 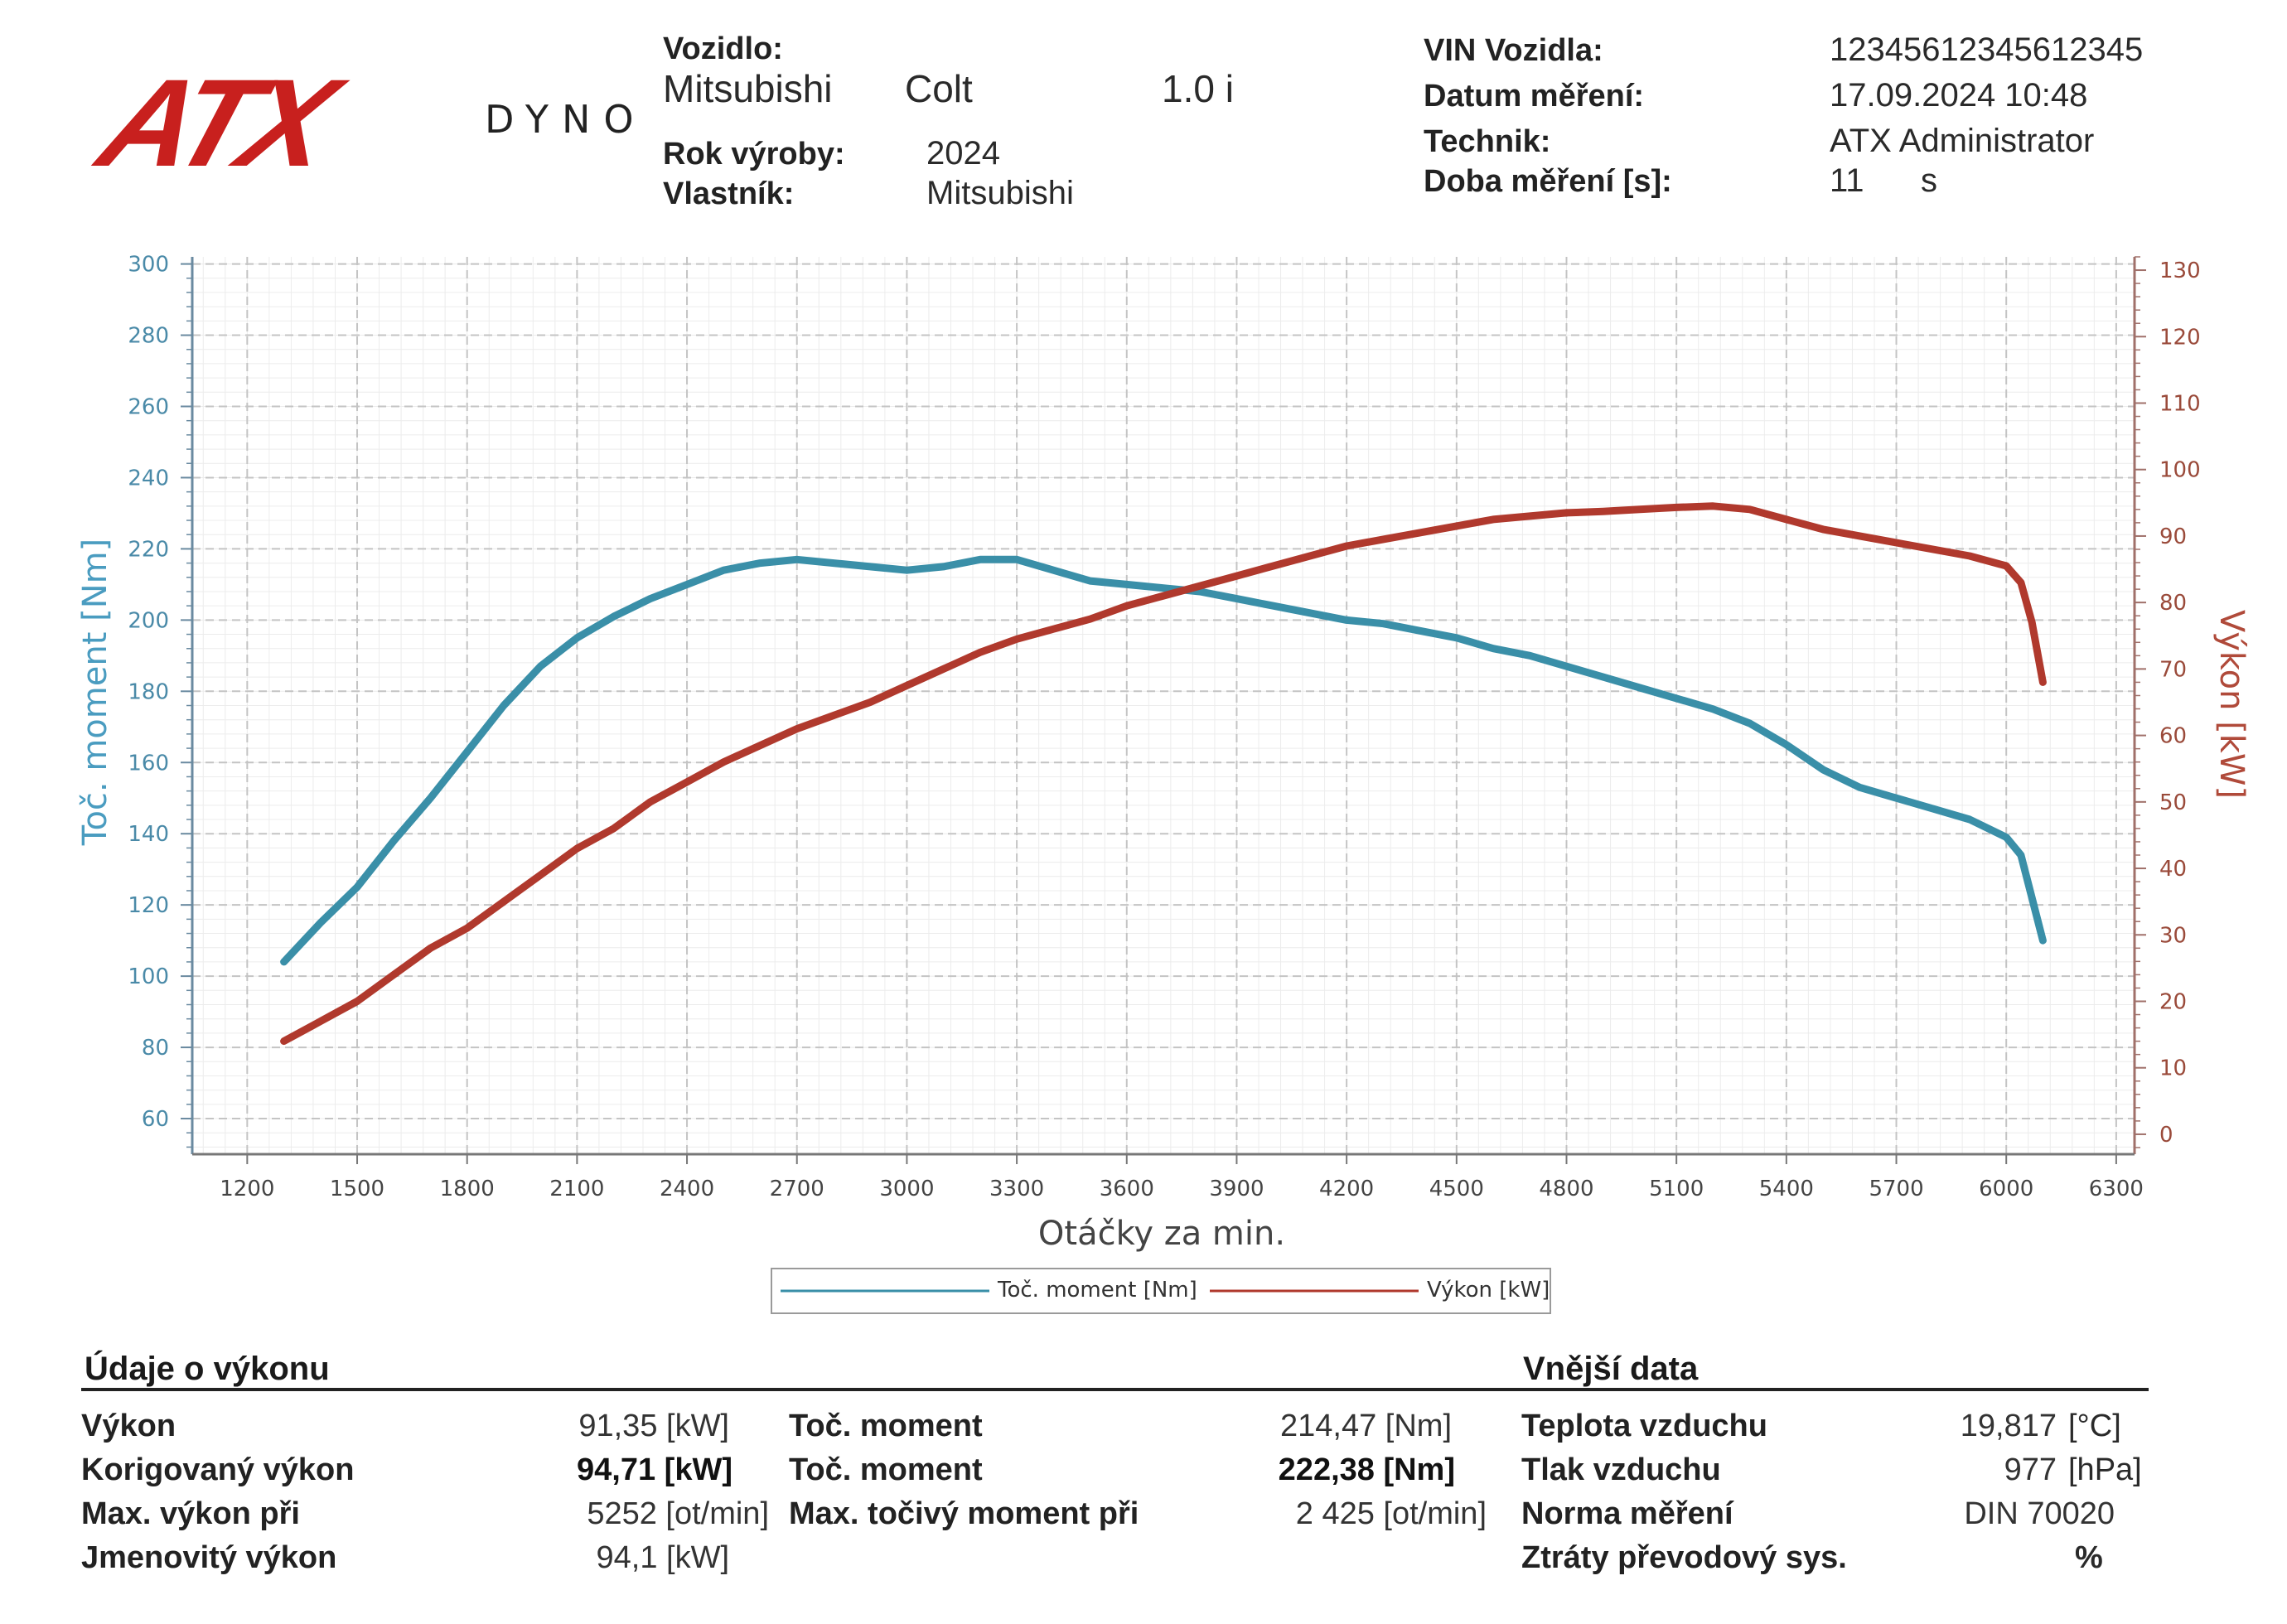 I want to click on x-tick-label: 3900, so click(x=1236, y=1189).